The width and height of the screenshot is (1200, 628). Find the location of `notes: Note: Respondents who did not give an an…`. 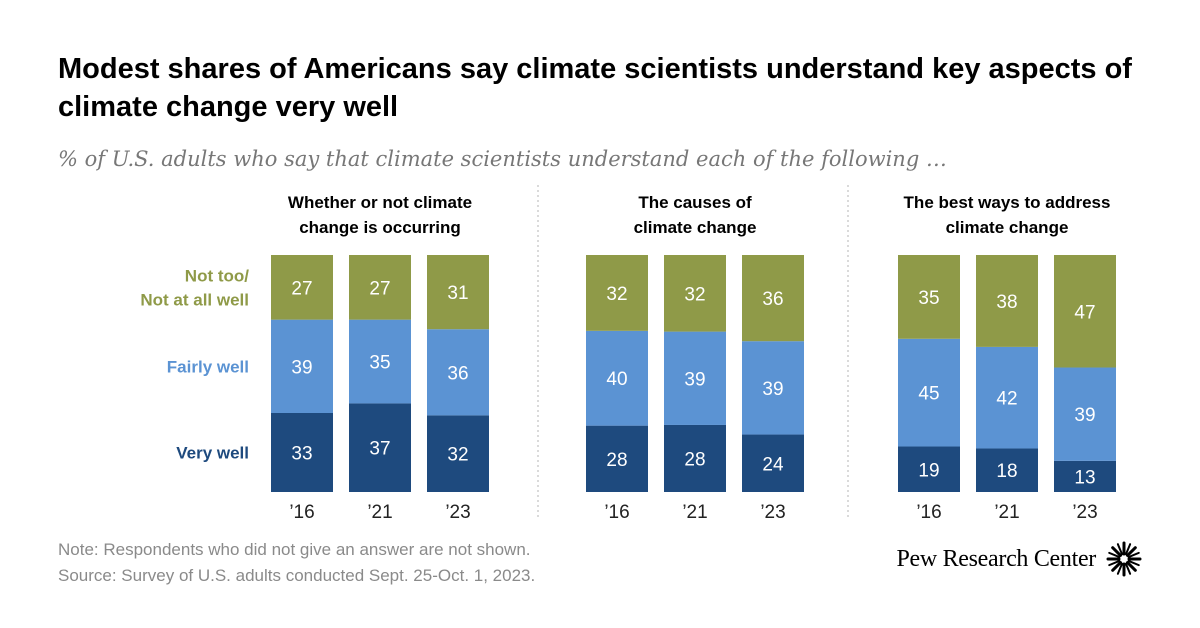

notes: Note: Respondents who did not give an an… is located at coordinates (296, 563).